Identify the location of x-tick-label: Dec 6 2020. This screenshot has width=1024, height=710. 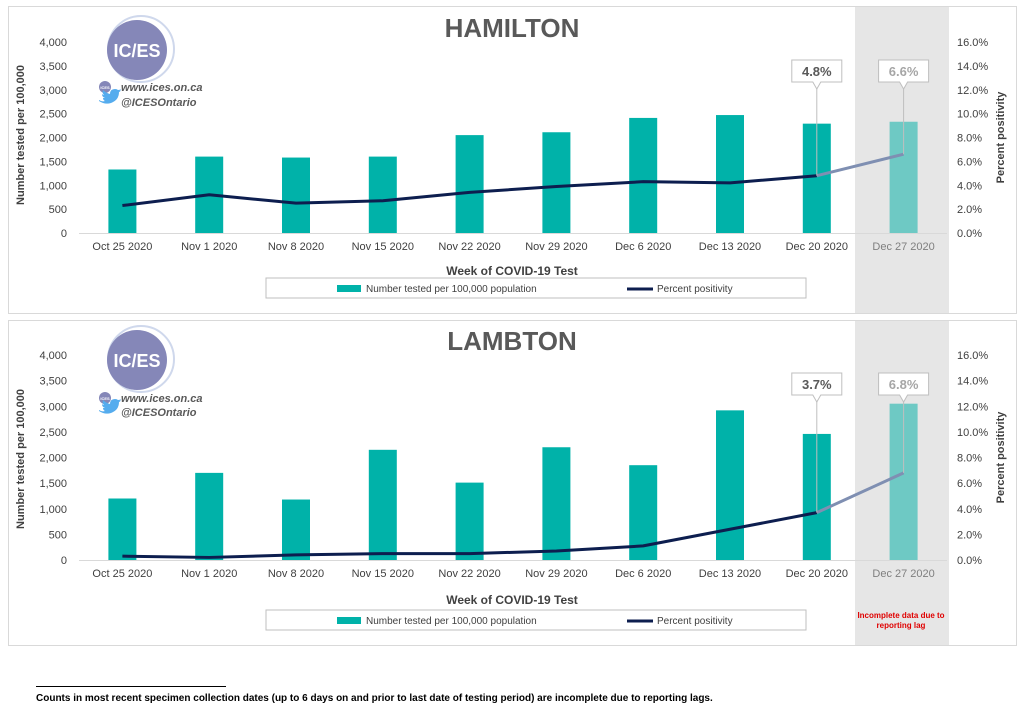
(643, 574).